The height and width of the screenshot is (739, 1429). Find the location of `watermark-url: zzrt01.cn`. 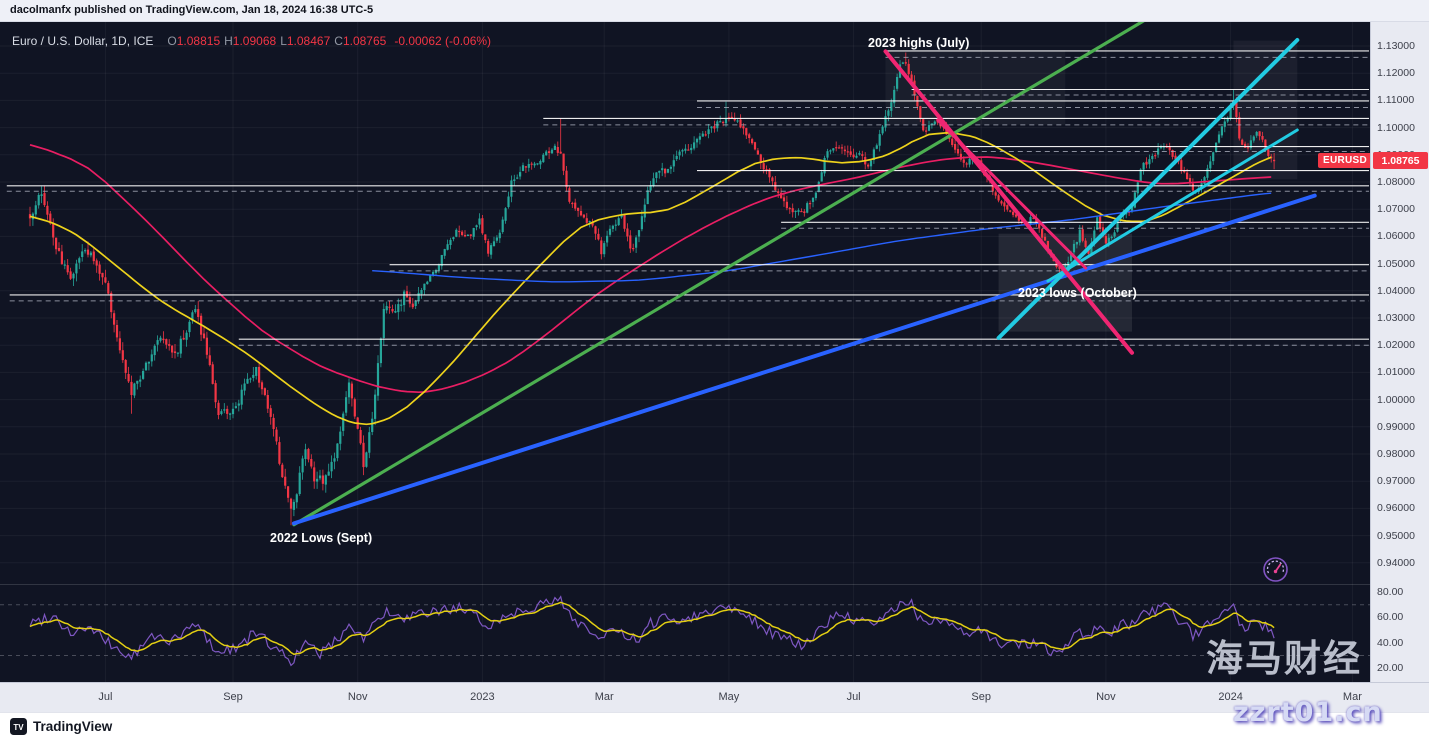

watermark-url: zzrt01.cn is located at coordinates (1308, 712).